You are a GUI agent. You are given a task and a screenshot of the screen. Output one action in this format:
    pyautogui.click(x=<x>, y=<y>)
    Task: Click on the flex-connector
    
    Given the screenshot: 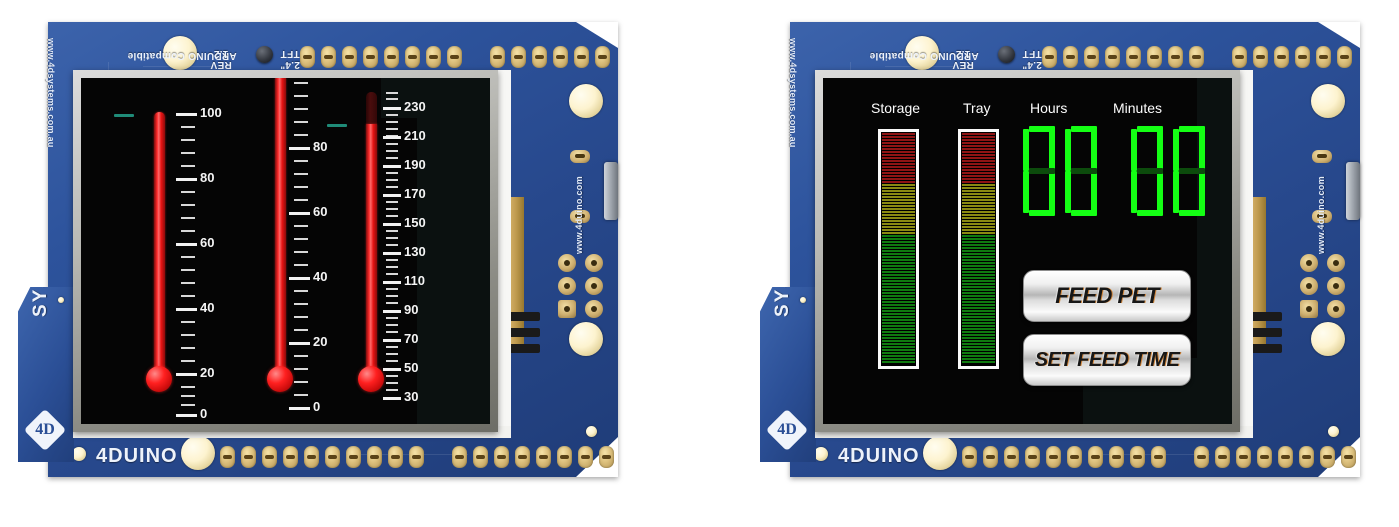 What is the action you would take?
    pyautogui.click(x=1258, y=272)
    